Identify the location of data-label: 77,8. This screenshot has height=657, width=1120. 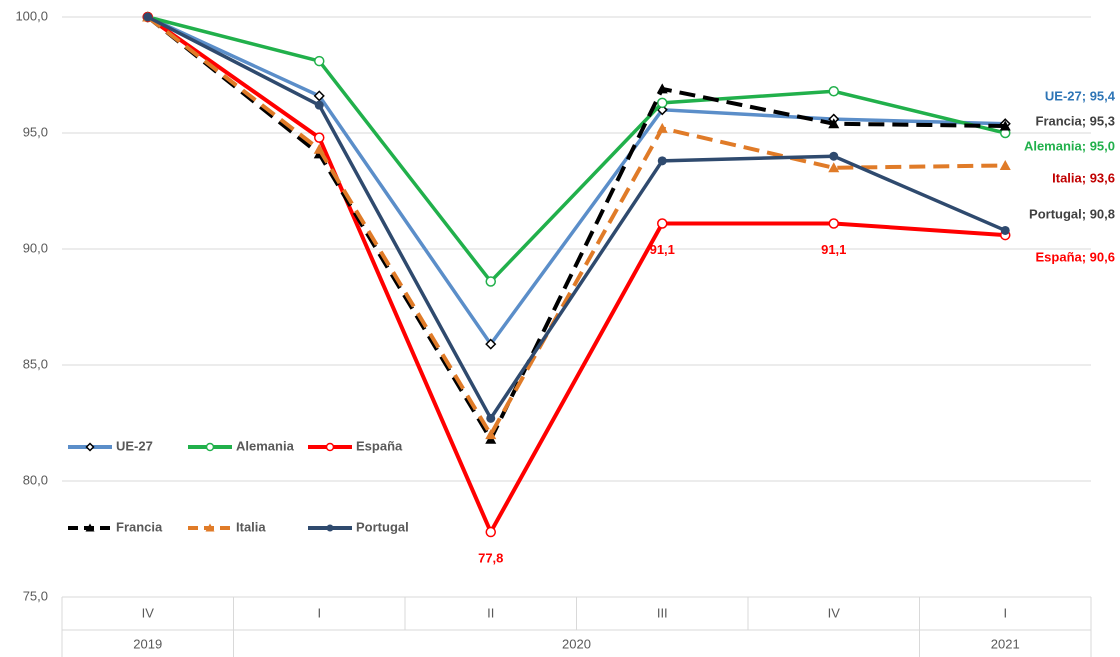
(490, 557).